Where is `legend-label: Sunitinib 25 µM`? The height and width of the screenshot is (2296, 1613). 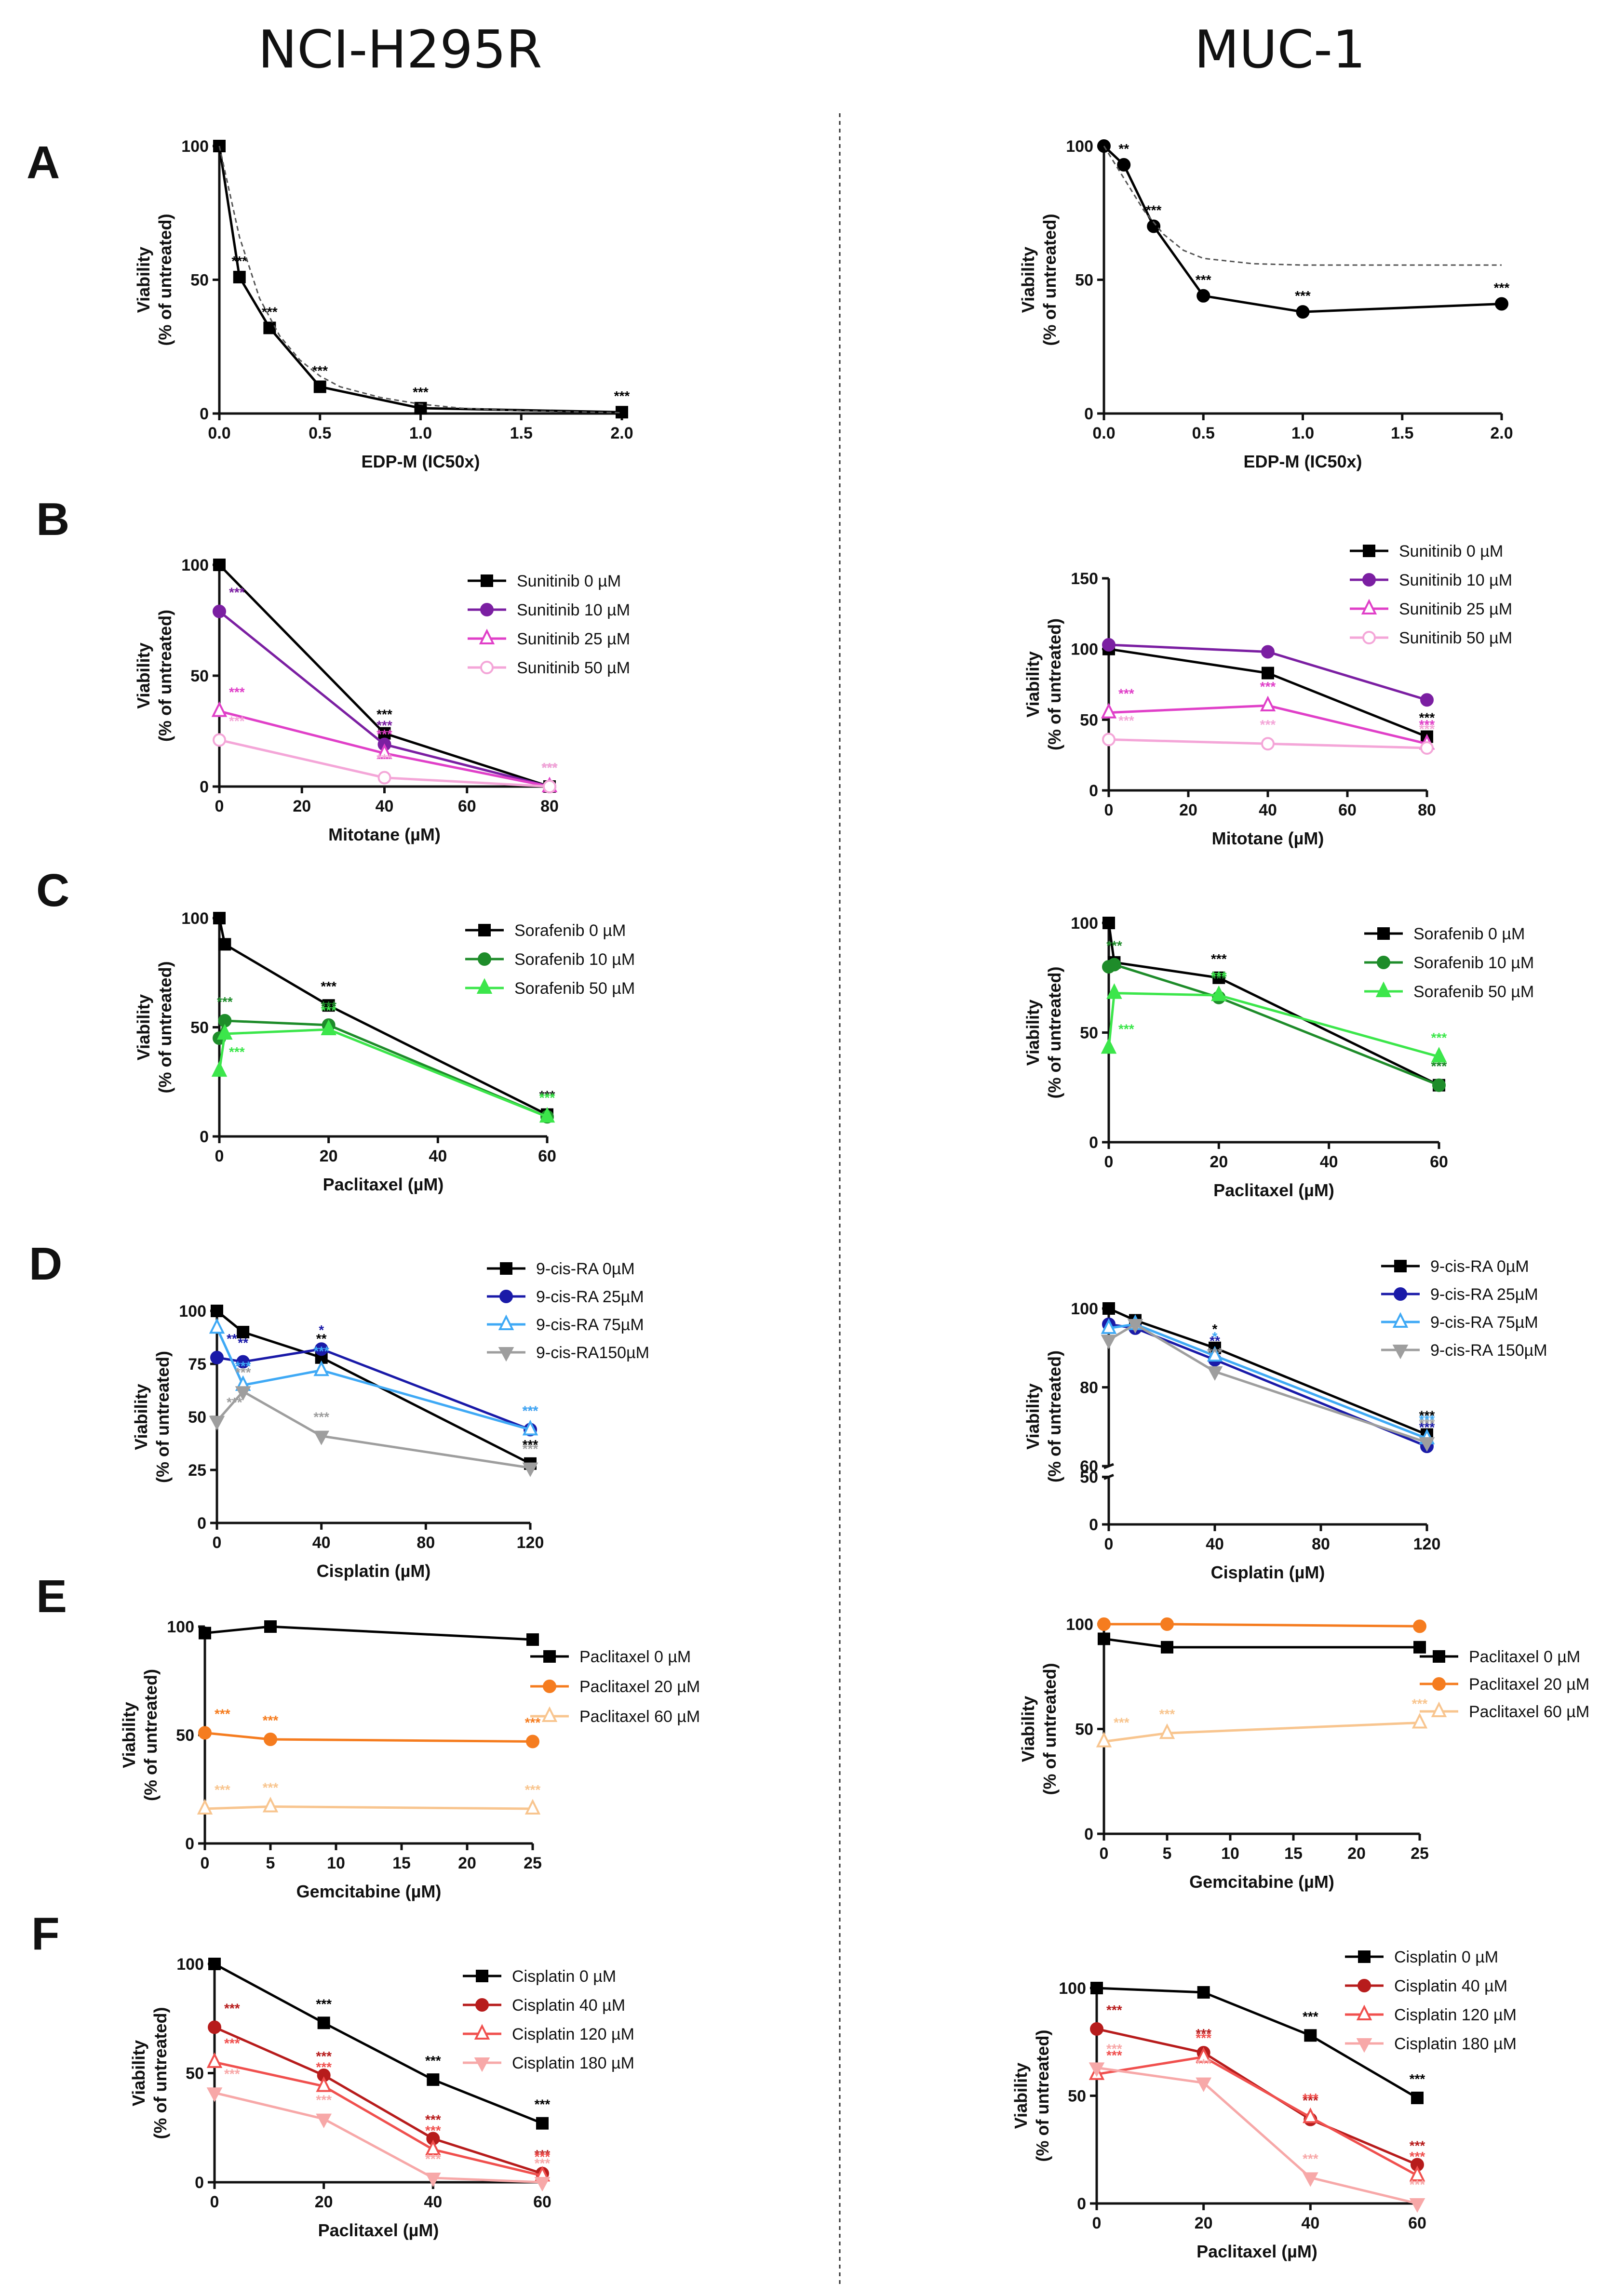
legend-label: Sunitinib 25 µM is located at coordinates (573, 639).